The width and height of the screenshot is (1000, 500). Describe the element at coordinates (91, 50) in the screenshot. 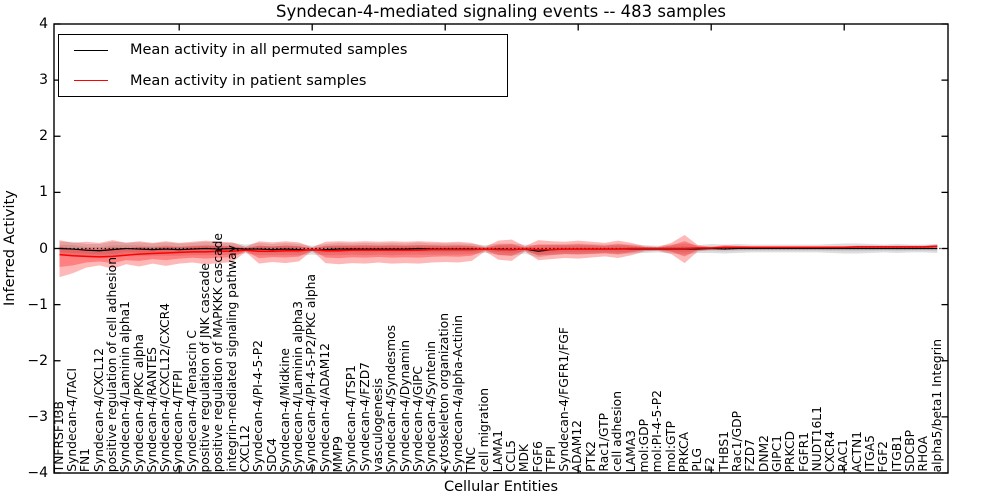

I see `legend-line-permuted-icon` at that location.